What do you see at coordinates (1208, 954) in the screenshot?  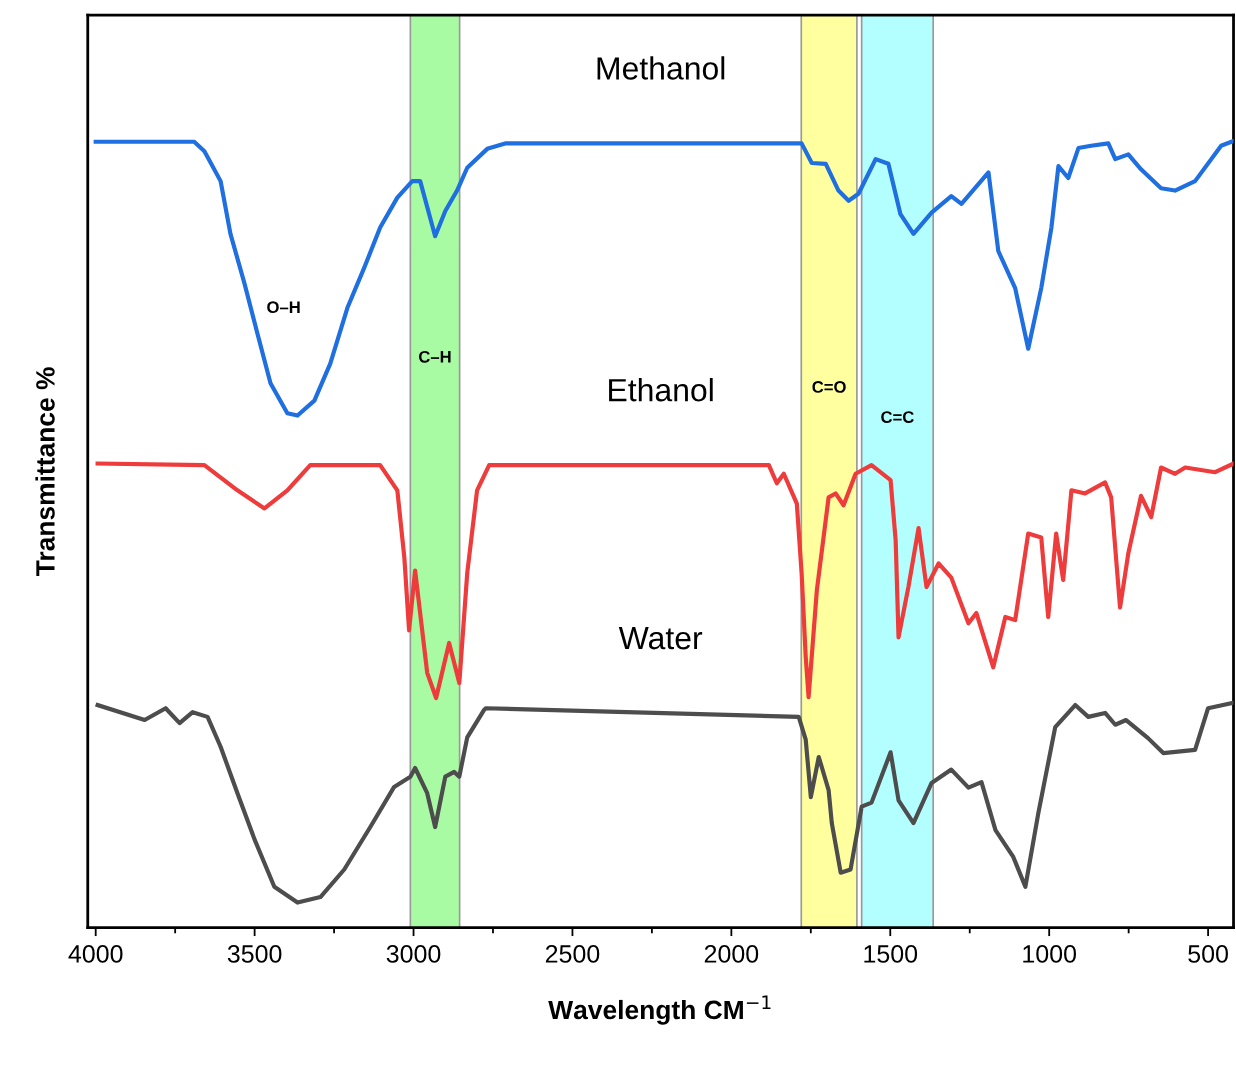 I see `x-tick-label: 500` at bounding box center [1208, 954].